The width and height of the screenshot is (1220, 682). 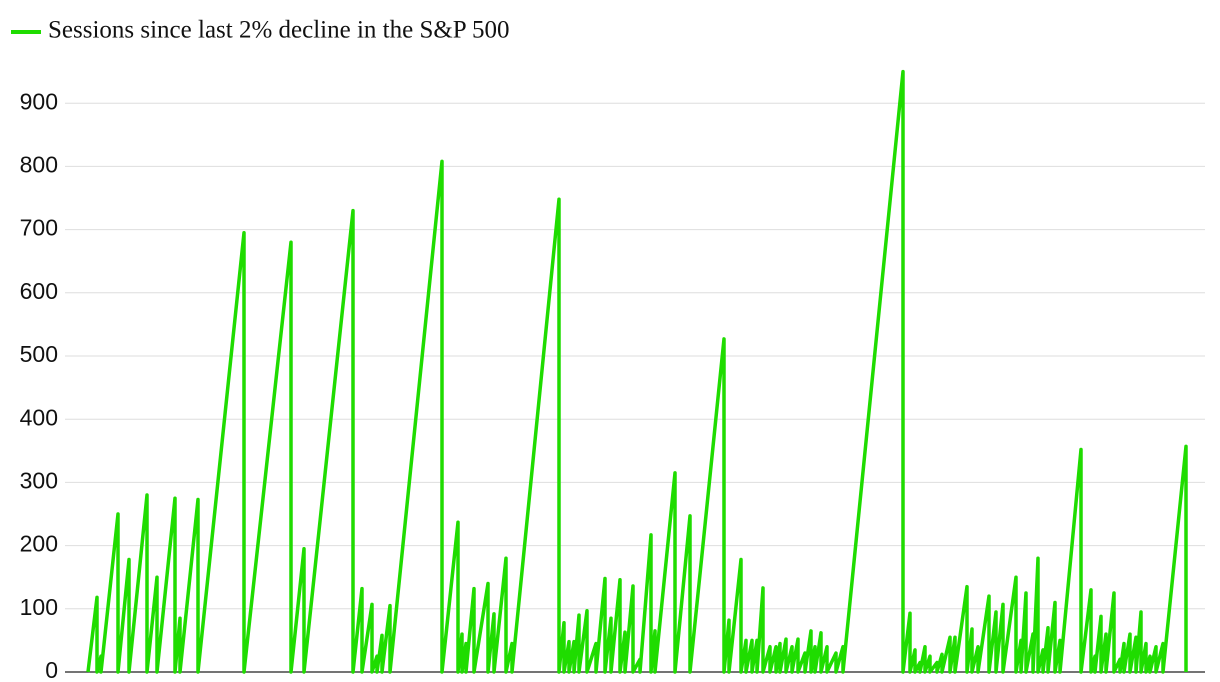 I want to click on y-tick-label: 300, so click(x=39, y=480).